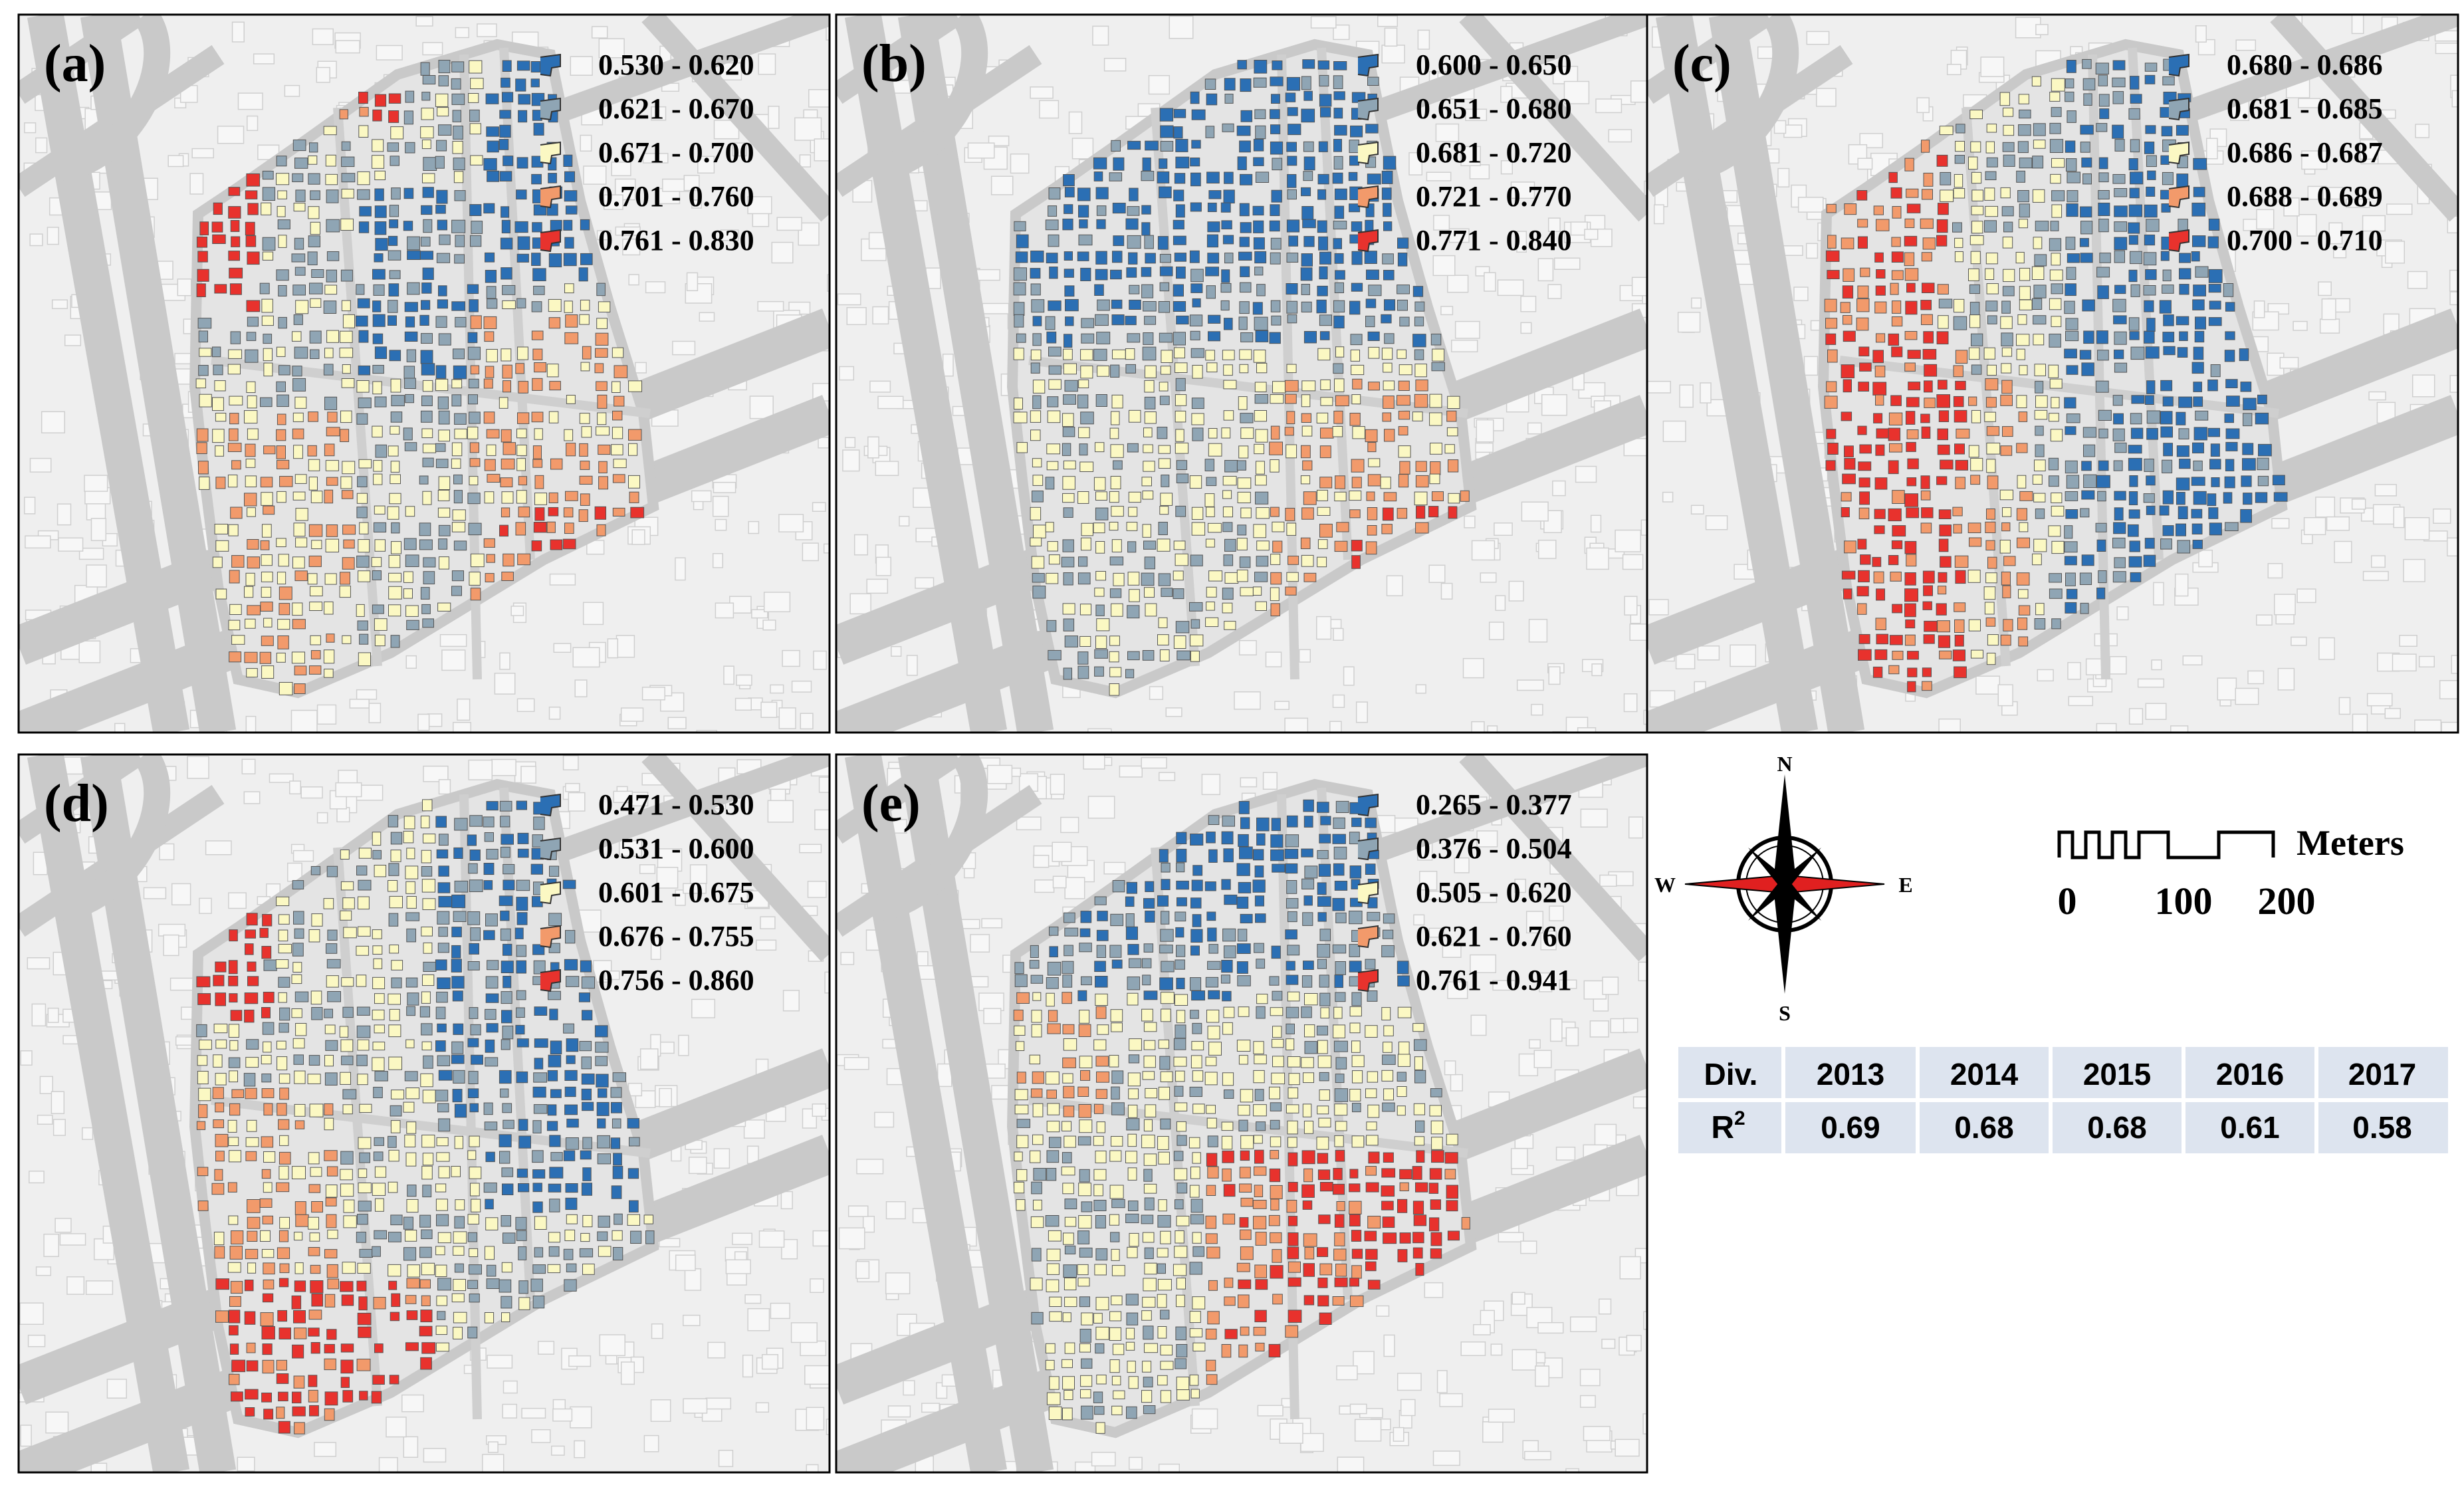 Image resolution: width=2464 pixels, height=1491 pixels. Describe the element at coordinates (2250, 1074) in the screenshot. I see `table-header-4: 2016` at that location.